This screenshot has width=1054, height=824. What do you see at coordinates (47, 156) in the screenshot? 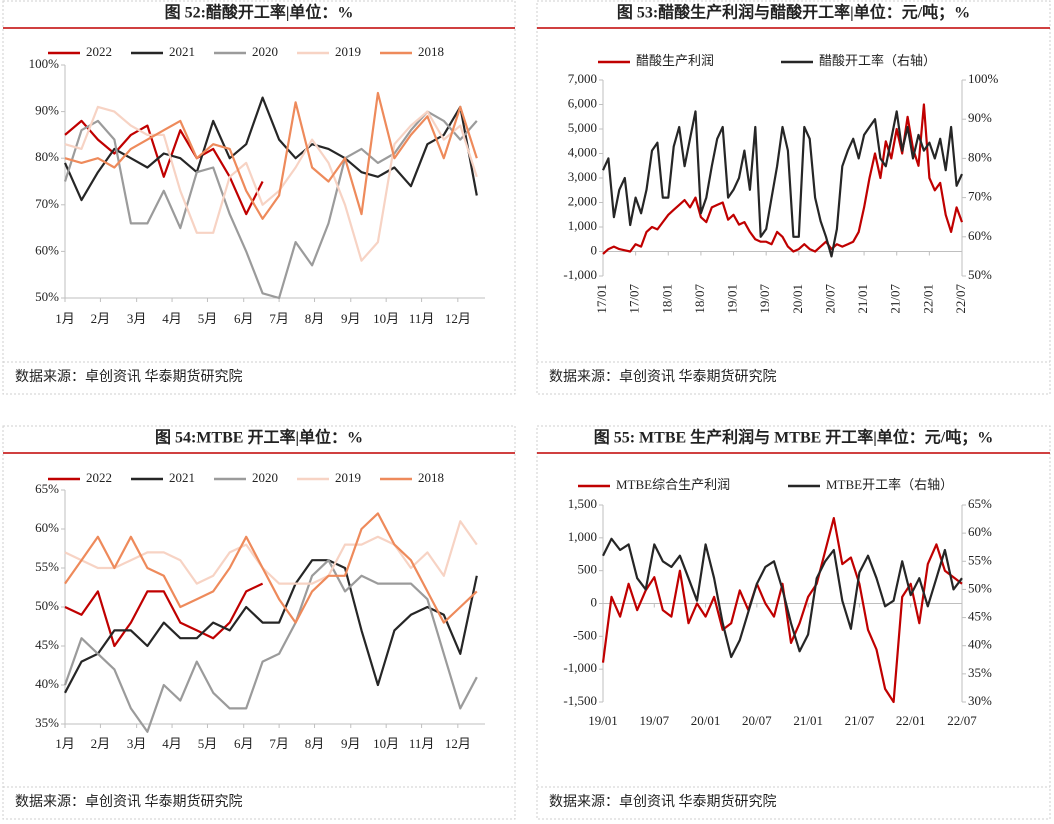
I see `y-tick-label: 80%` at bounding box center [47, 156].